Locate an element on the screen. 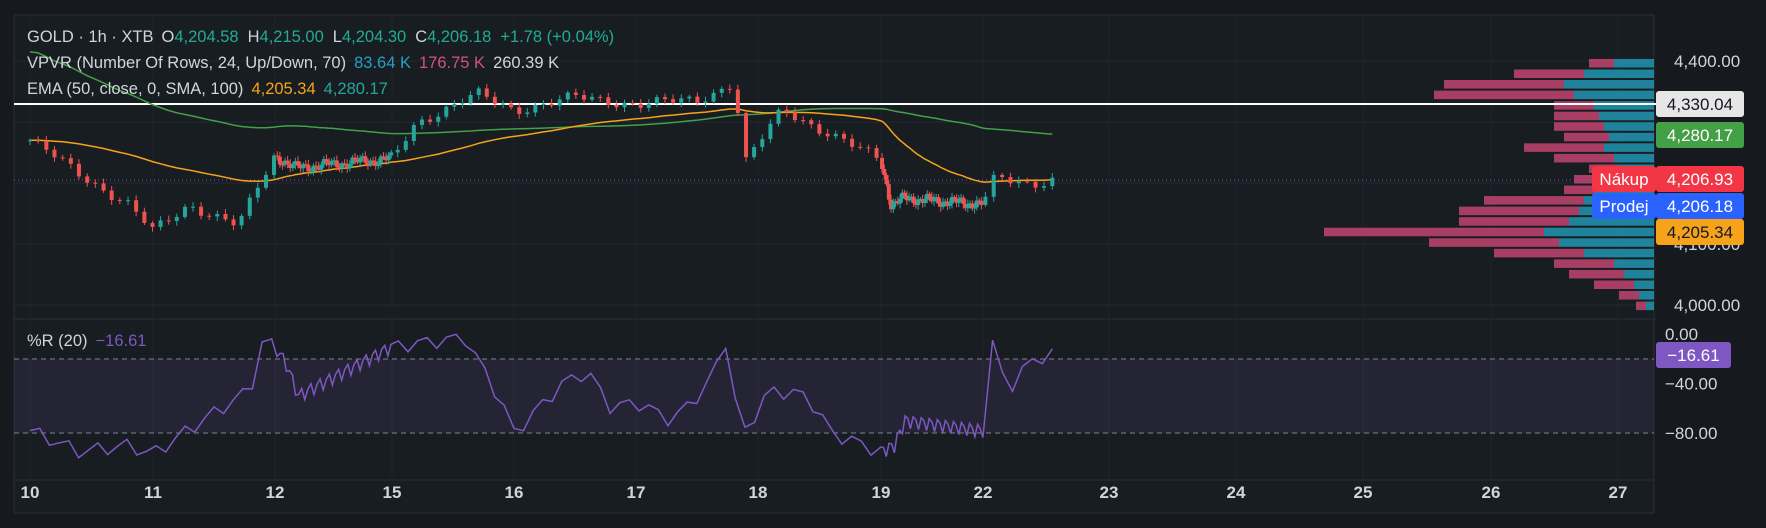 The height and width of the screenshot is (528, 1766). high-value: 4,215.00 is located at coordinates (291, 37).